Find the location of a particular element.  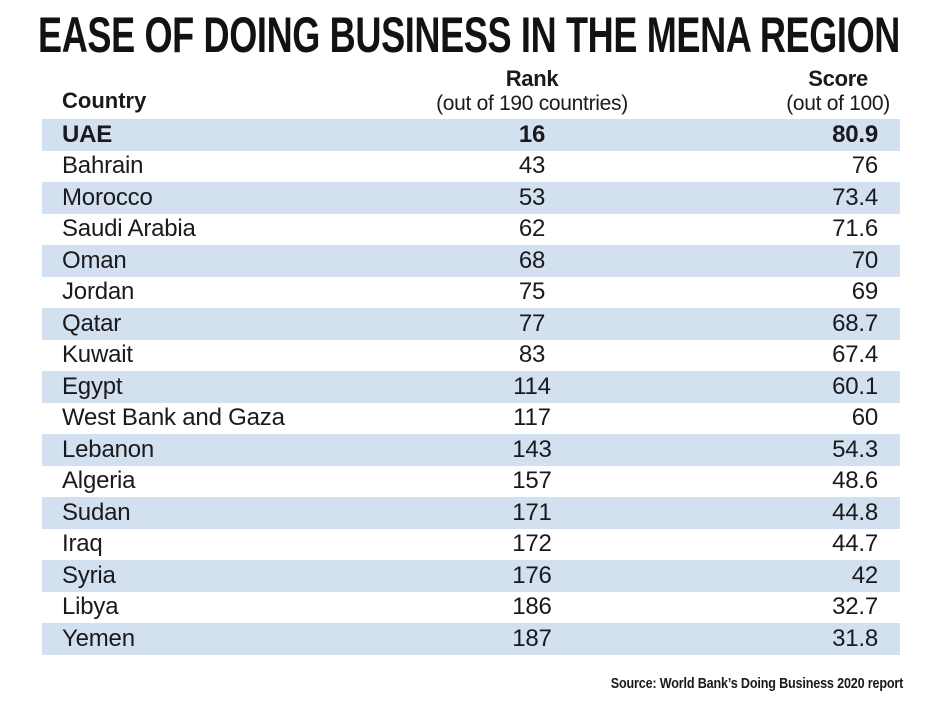

cell-rank: 16 is located at coordinates (532, 134).